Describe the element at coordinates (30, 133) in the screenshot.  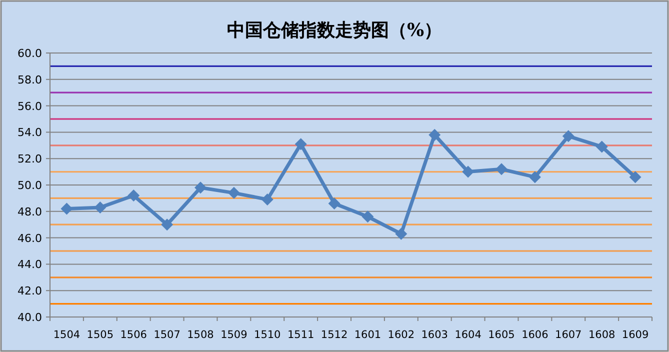
I see `y-tick-label: 54.0` at that location.